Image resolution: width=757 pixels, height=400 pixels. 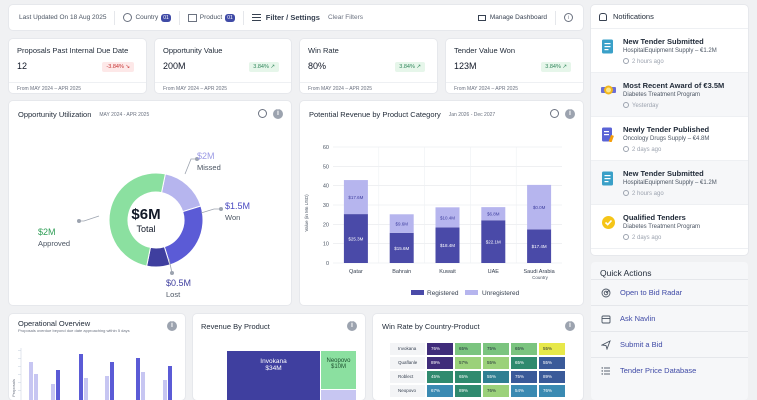 What do you see at coordinates (355, 197) in the screenshot?
I see `bar-unregistered-qatar` at bounding box center [355, 197].